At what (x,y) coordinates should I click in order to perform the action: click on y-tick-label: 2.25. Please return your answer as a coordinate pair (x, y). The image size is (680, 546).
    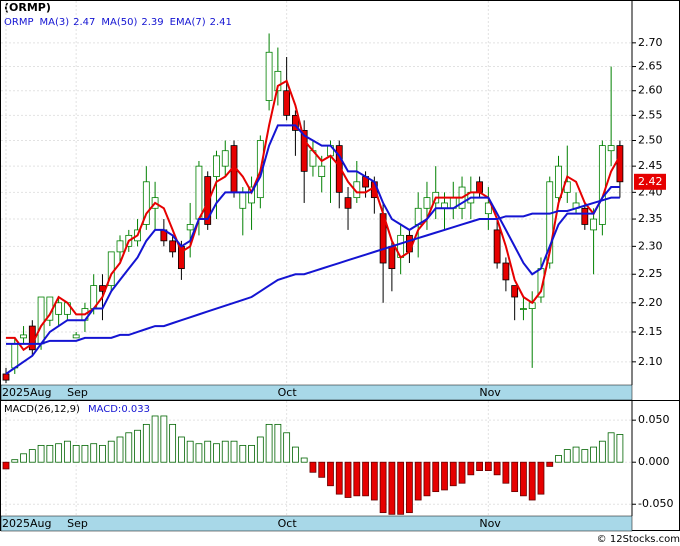
    Looking at the image, I should click on (650, 273).